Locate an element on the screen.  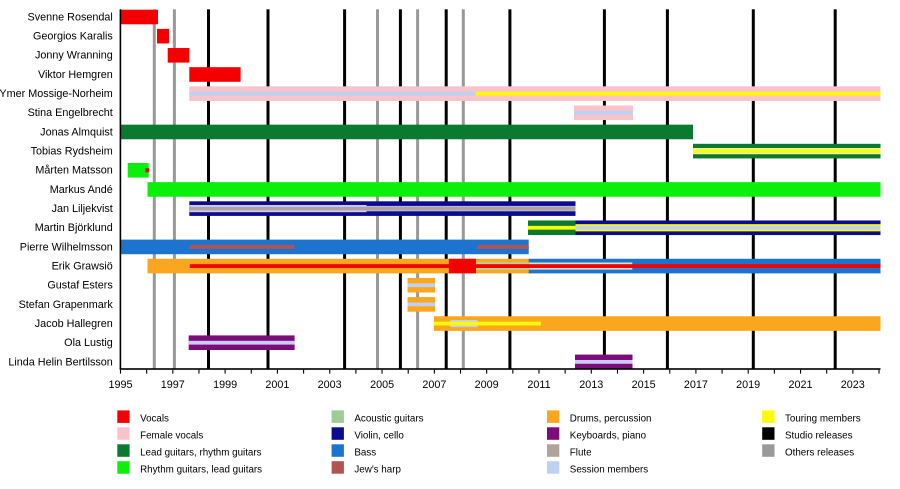
svg-text: 2005 is located at coordinates (382, 385).